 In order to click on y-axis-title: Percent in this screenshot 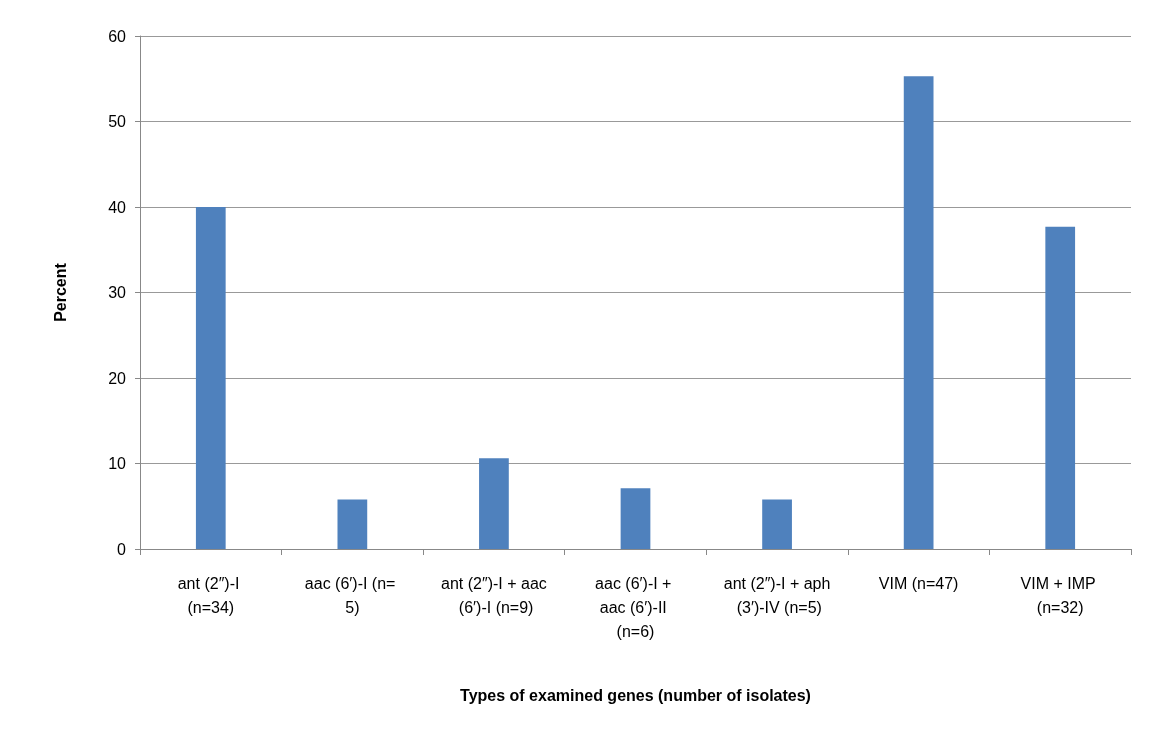, I will do `click(60, 292)`.